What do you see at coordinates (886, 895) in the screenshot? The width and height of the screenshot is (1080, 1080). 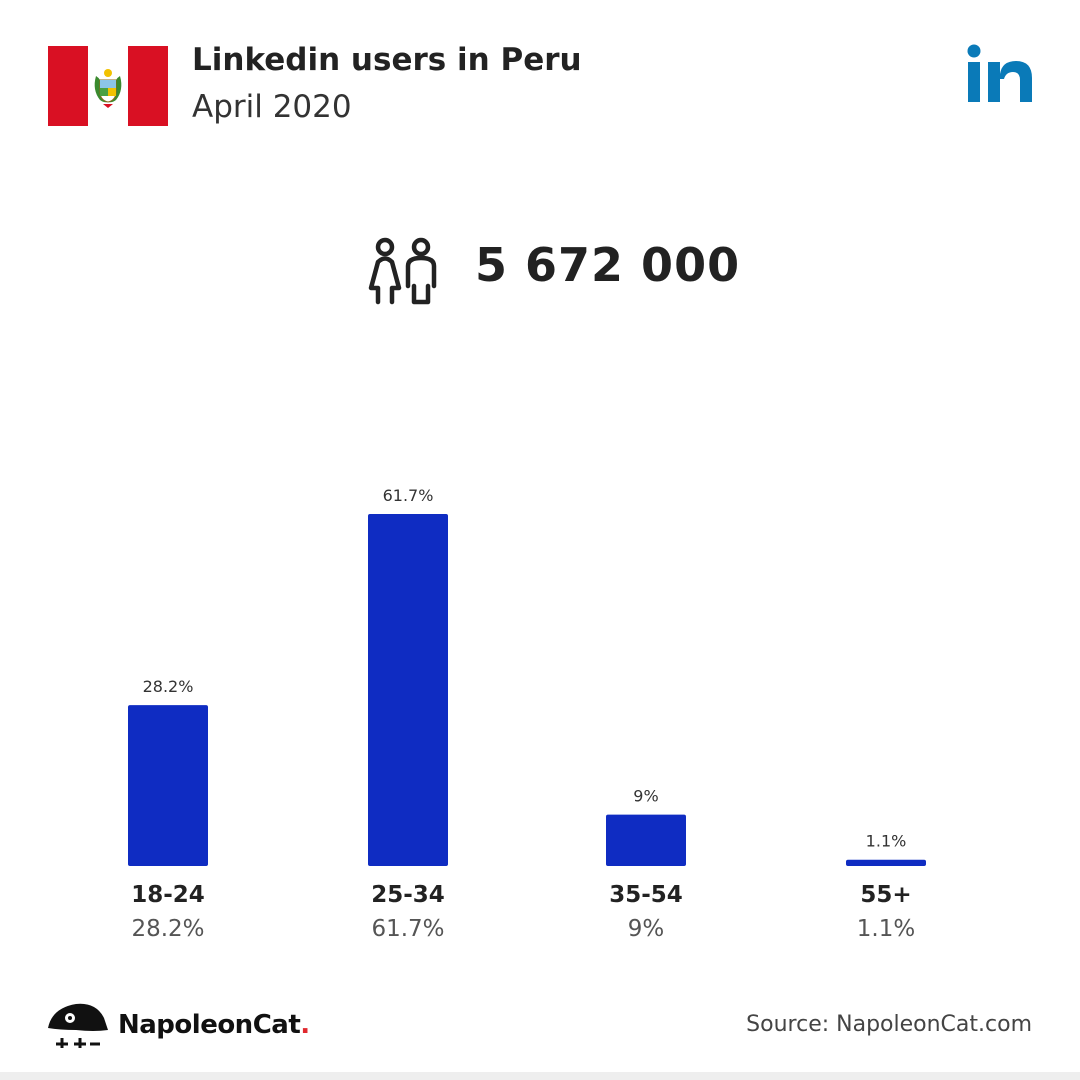 I see `category-label: 55+` at bounding box center [886, 895].